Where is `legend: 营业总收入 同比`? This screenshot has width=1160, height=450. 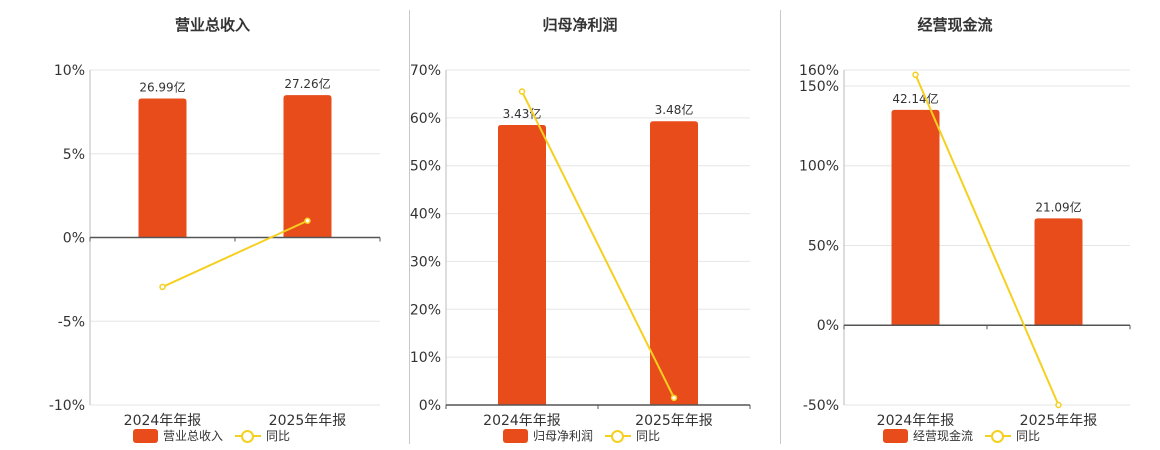
legend: 营业总收入 同比 is located at coordinates (211, 435).